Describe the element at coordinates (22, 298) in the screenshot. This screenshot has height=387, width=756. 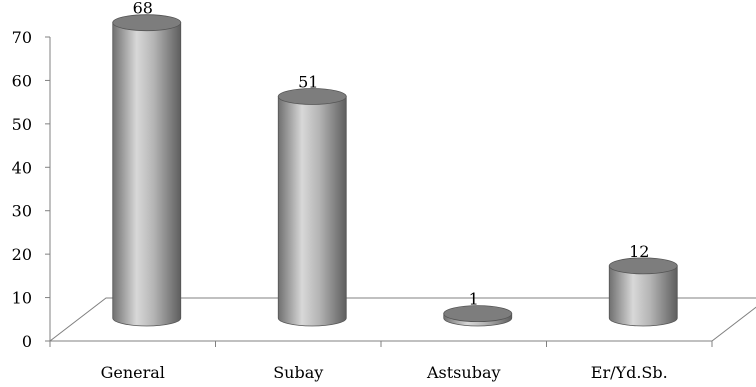
I see `y-tick-label: 10` at that location.